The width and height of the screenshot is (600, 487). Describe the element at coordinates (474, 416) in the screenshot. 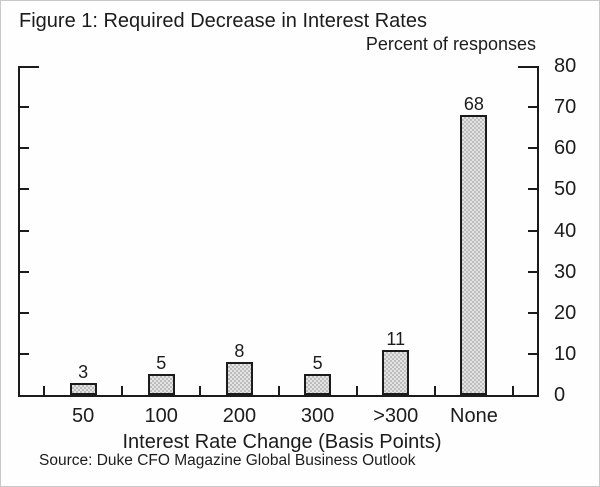

I see `x-tick-label: None` at that location.